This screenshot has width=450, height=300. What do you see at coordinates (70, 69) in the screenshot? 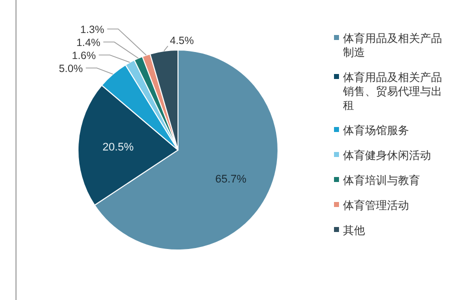
I see `data-label: 5.0%` at bounding box center [70, 69].